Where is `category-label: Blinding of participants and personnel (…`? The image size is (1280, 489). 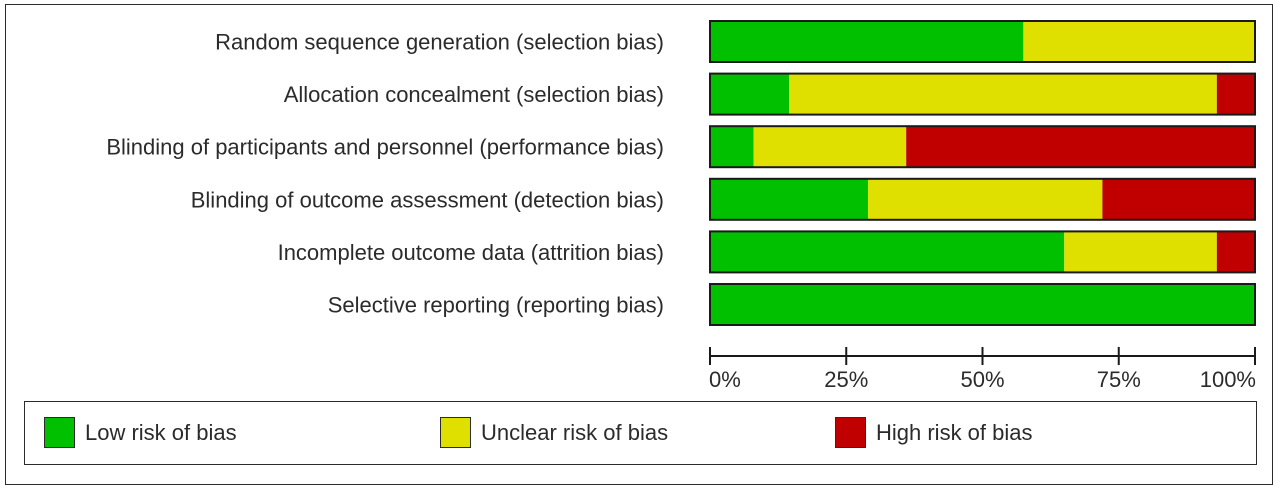
category-label: Blinding of participants and personnel (… is located at coordinates (385, 147).